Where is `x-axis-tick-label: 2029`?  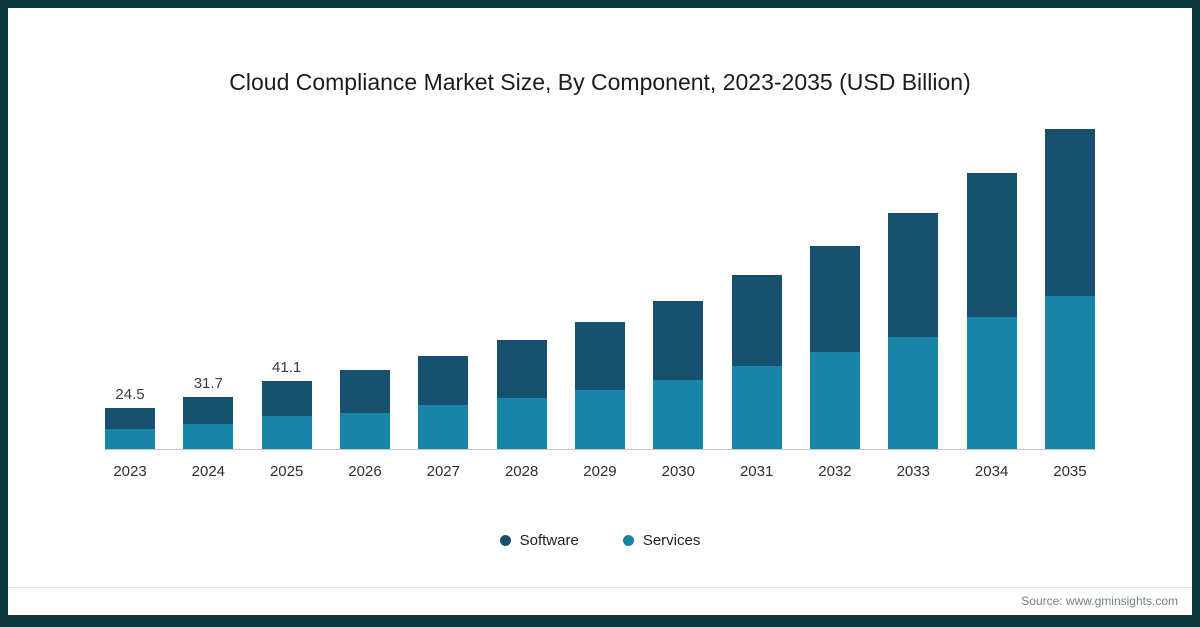 x-axis-tick-label: 2029 is located at coordinates (600, 471).